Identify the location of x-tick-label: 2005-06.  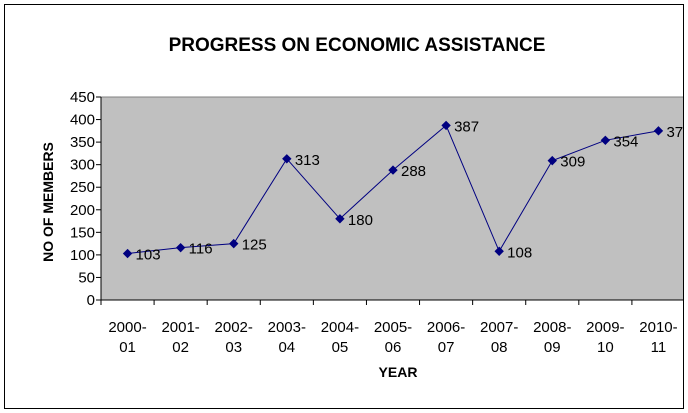
(393, 337).